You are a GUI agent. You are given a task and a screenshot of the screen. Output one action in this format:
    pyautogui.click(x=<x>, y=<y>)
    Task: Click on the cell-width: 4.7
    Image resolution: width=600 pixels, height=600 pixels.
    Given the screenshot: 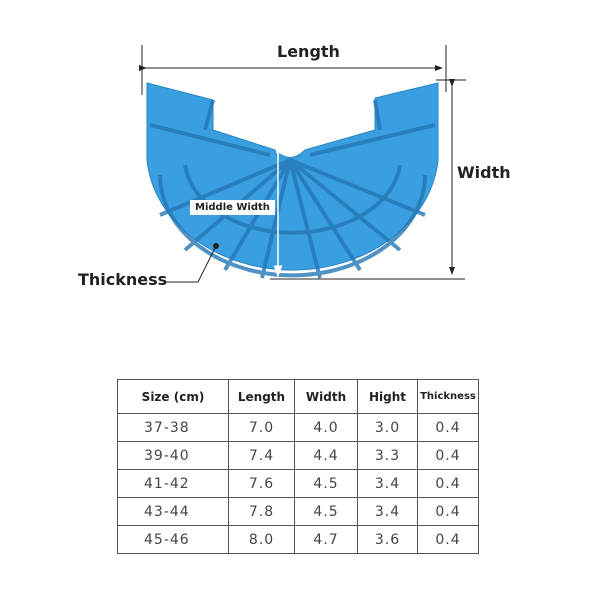 What is the action you would take?
    pyautogui.click(x=326, y=539)
    